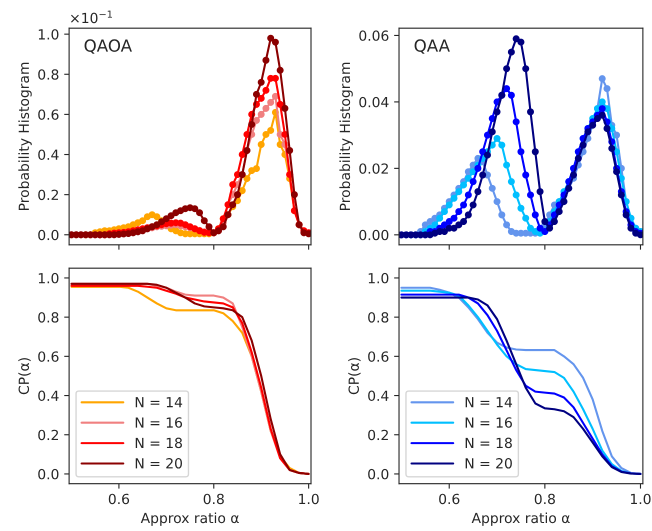 This screenshot has height=531, width=652. What do you see at coordinates (489, 402) in the screenshot?
I see `legend-label: N = 14` at bounding box center [489, 402].